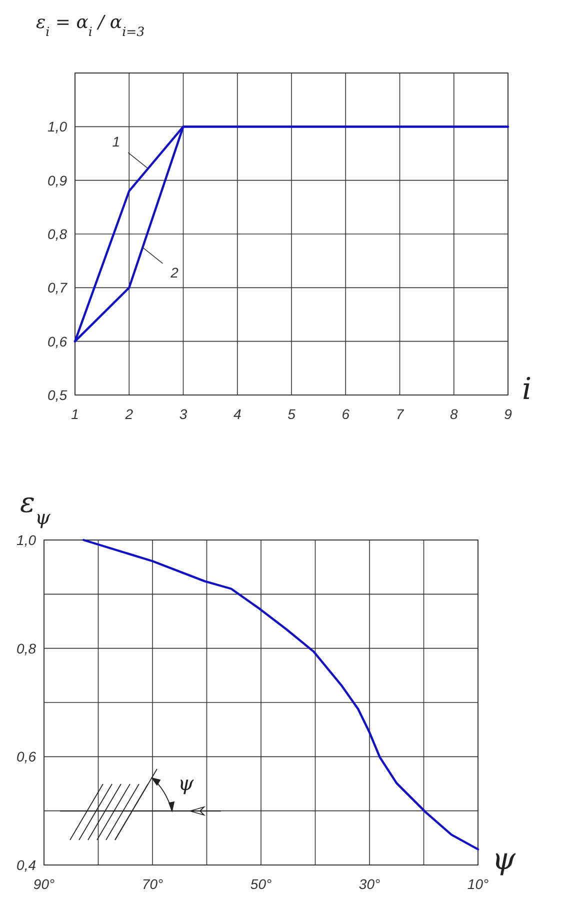 The image size is (575, 909). Describe the element at coordinates (58, 395) in the screenshot. I see `y-tick-label: 0,5` at that location.